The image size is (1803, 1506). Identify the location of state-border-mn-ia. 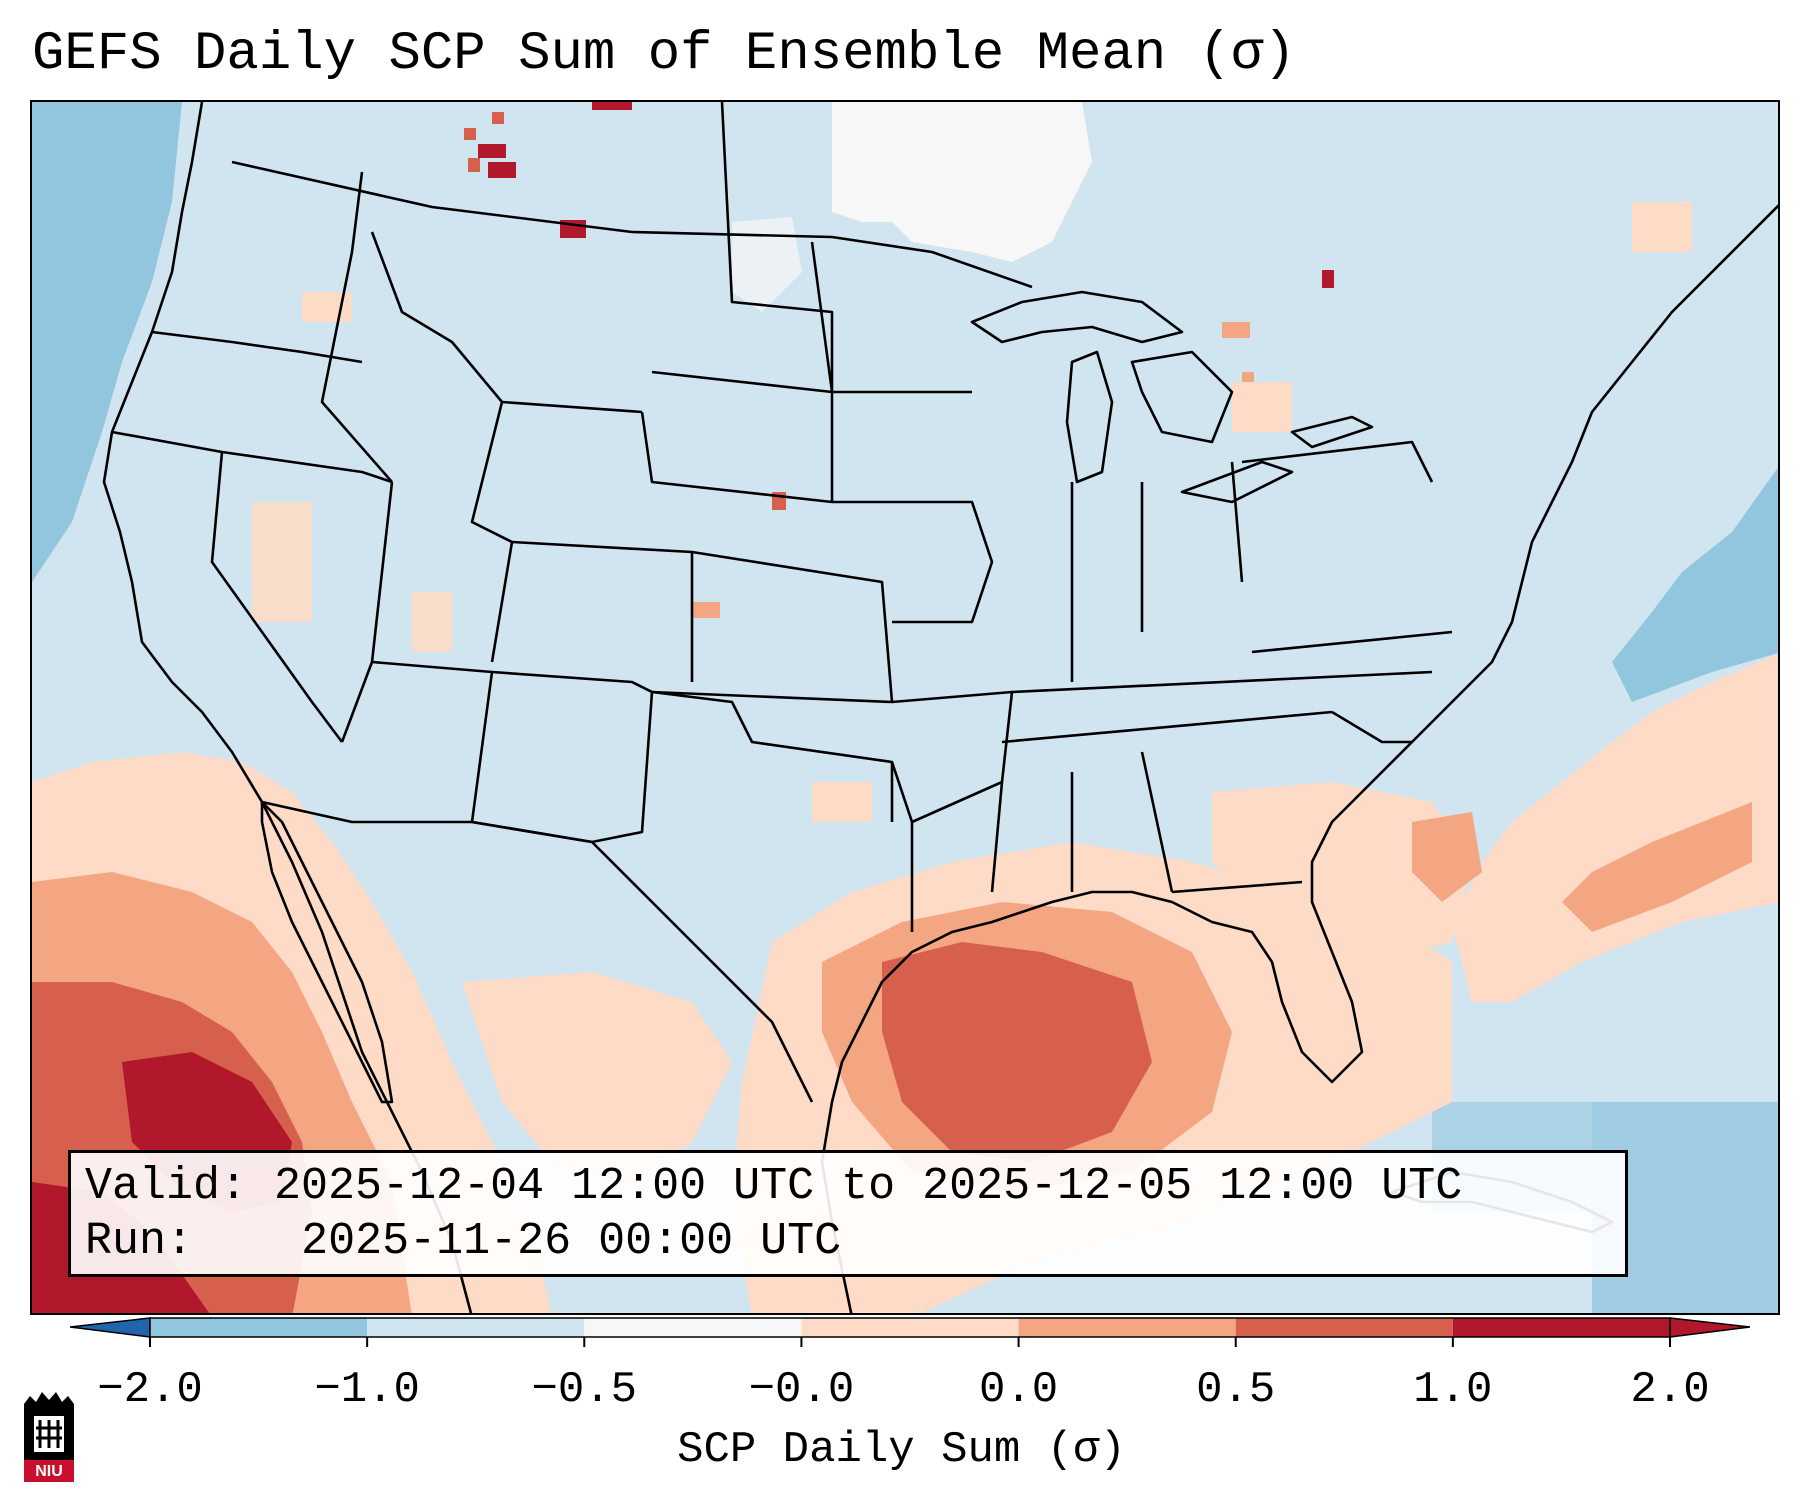
(891, 317).